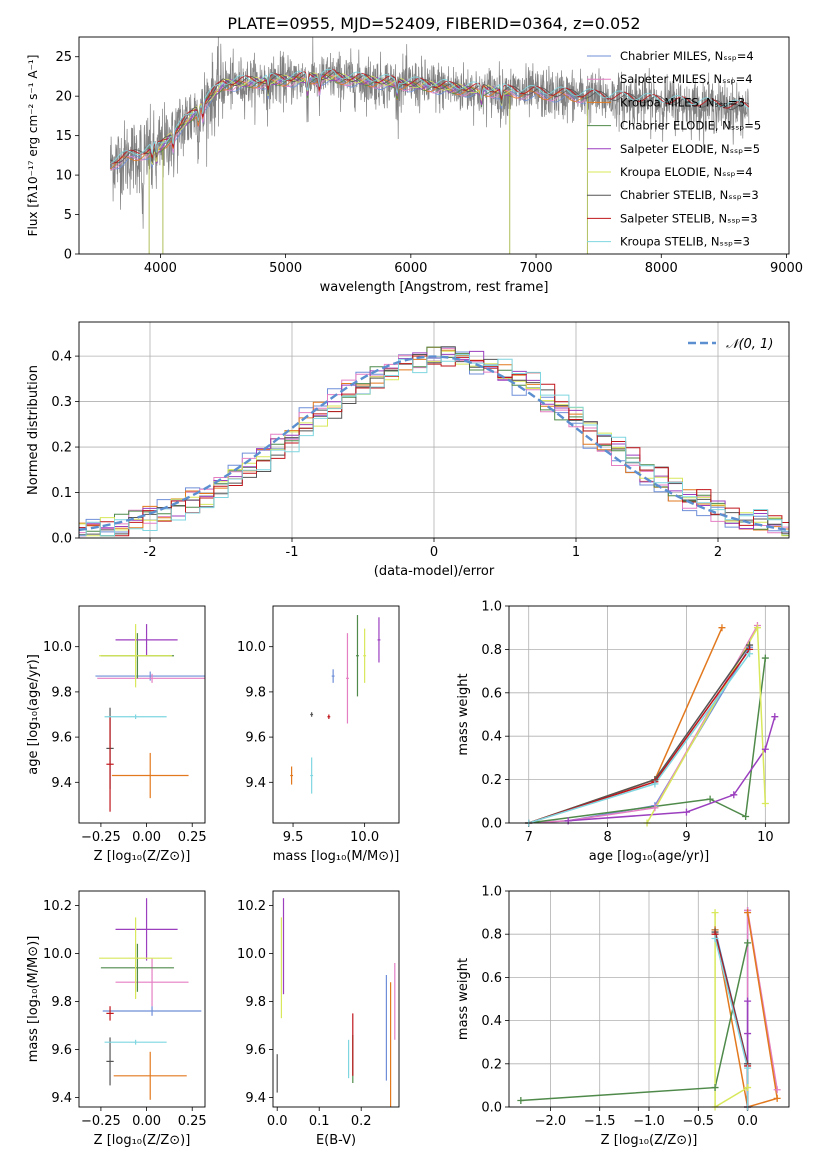  What do you see at coordinates (686, 837) in the screenshot?
I see `x-tick-label: 9` at bounding box center [686, 837].